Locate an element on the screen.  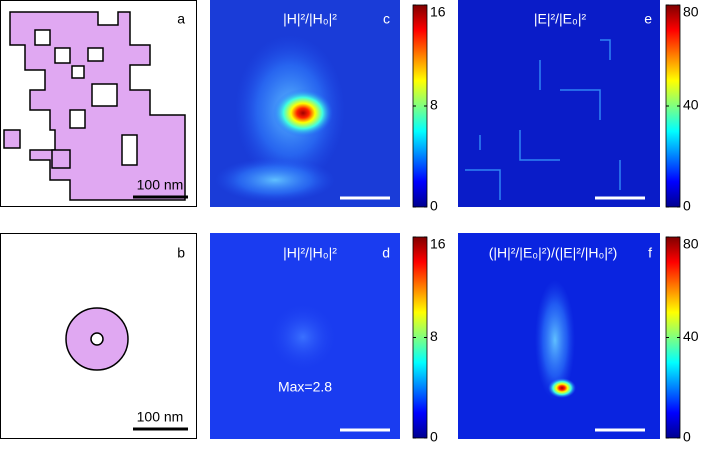
panel-a: a 100 nm is located at coordinates (98, 103).